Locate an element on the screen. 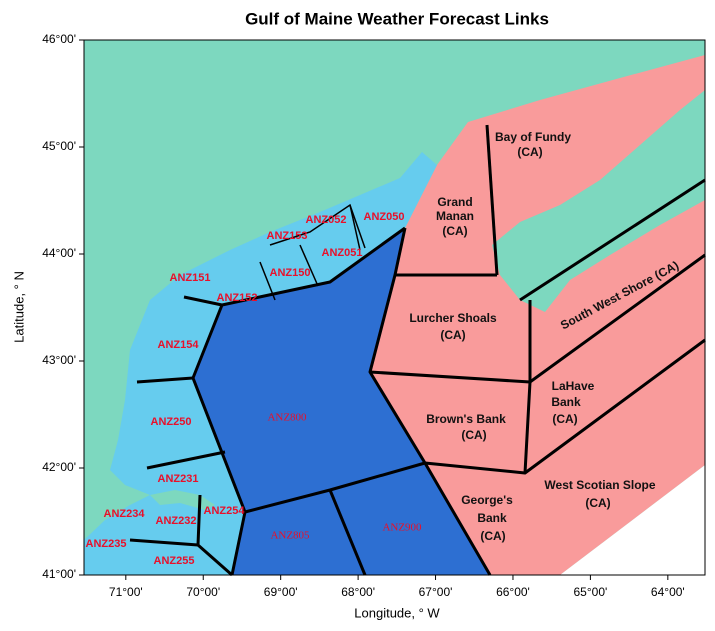  zone-link: ANZ153 is located at coordinates (287, 236).